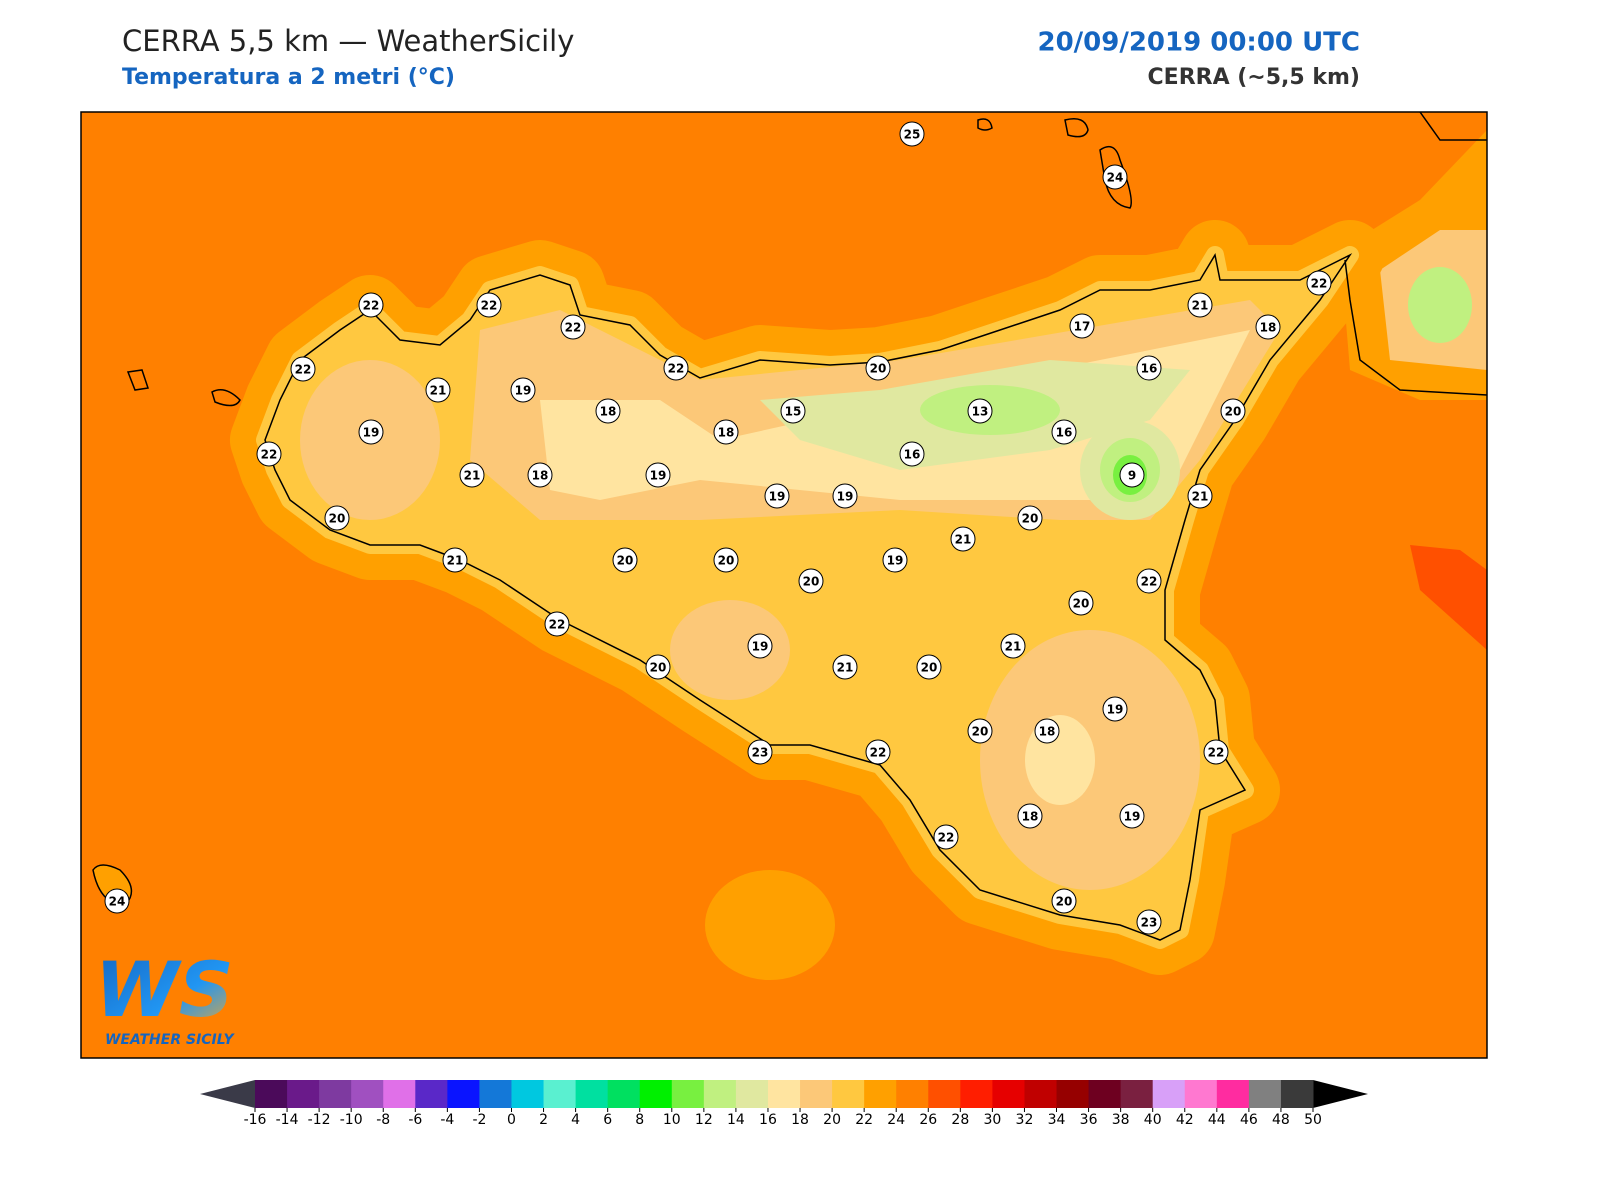  Describe the element at coordinates (511, 1120) in the screenshot. I see `colorbar-tick-label: 0` at that location.